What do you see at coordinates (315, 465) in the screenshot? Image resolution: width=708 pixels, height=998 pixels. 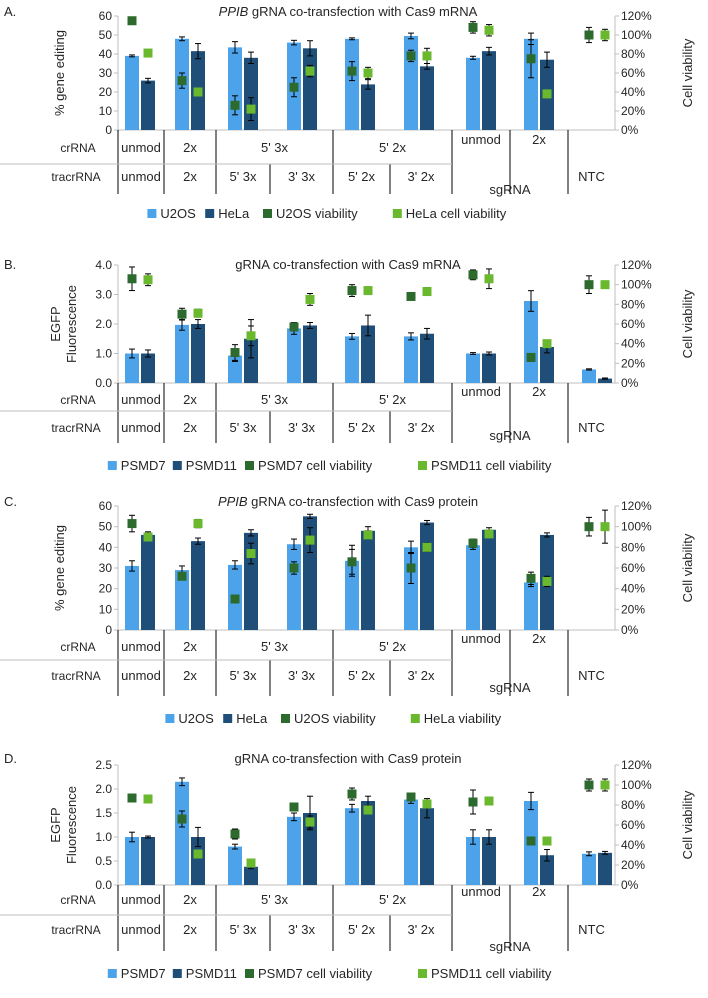 I see `legend-label: PSMD7 cell viability` at bounding box center [315, 465].